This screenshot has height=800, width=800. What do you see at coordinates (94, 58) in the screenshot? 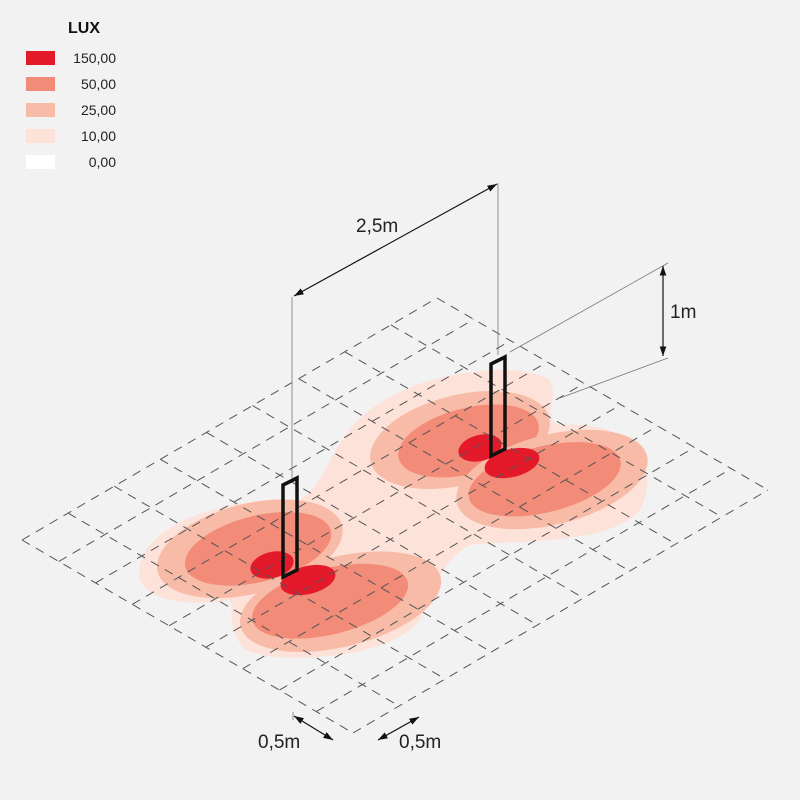
I see `legend-value: 150,00` at bounding box center [94, 58].